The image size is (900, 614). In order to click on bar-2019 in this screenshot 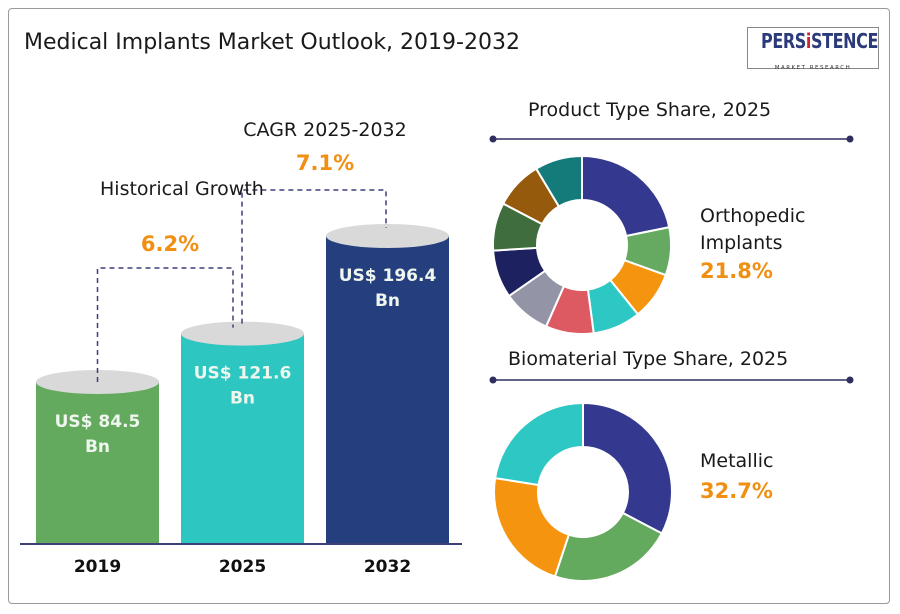, I will do `click(97, 462)`.